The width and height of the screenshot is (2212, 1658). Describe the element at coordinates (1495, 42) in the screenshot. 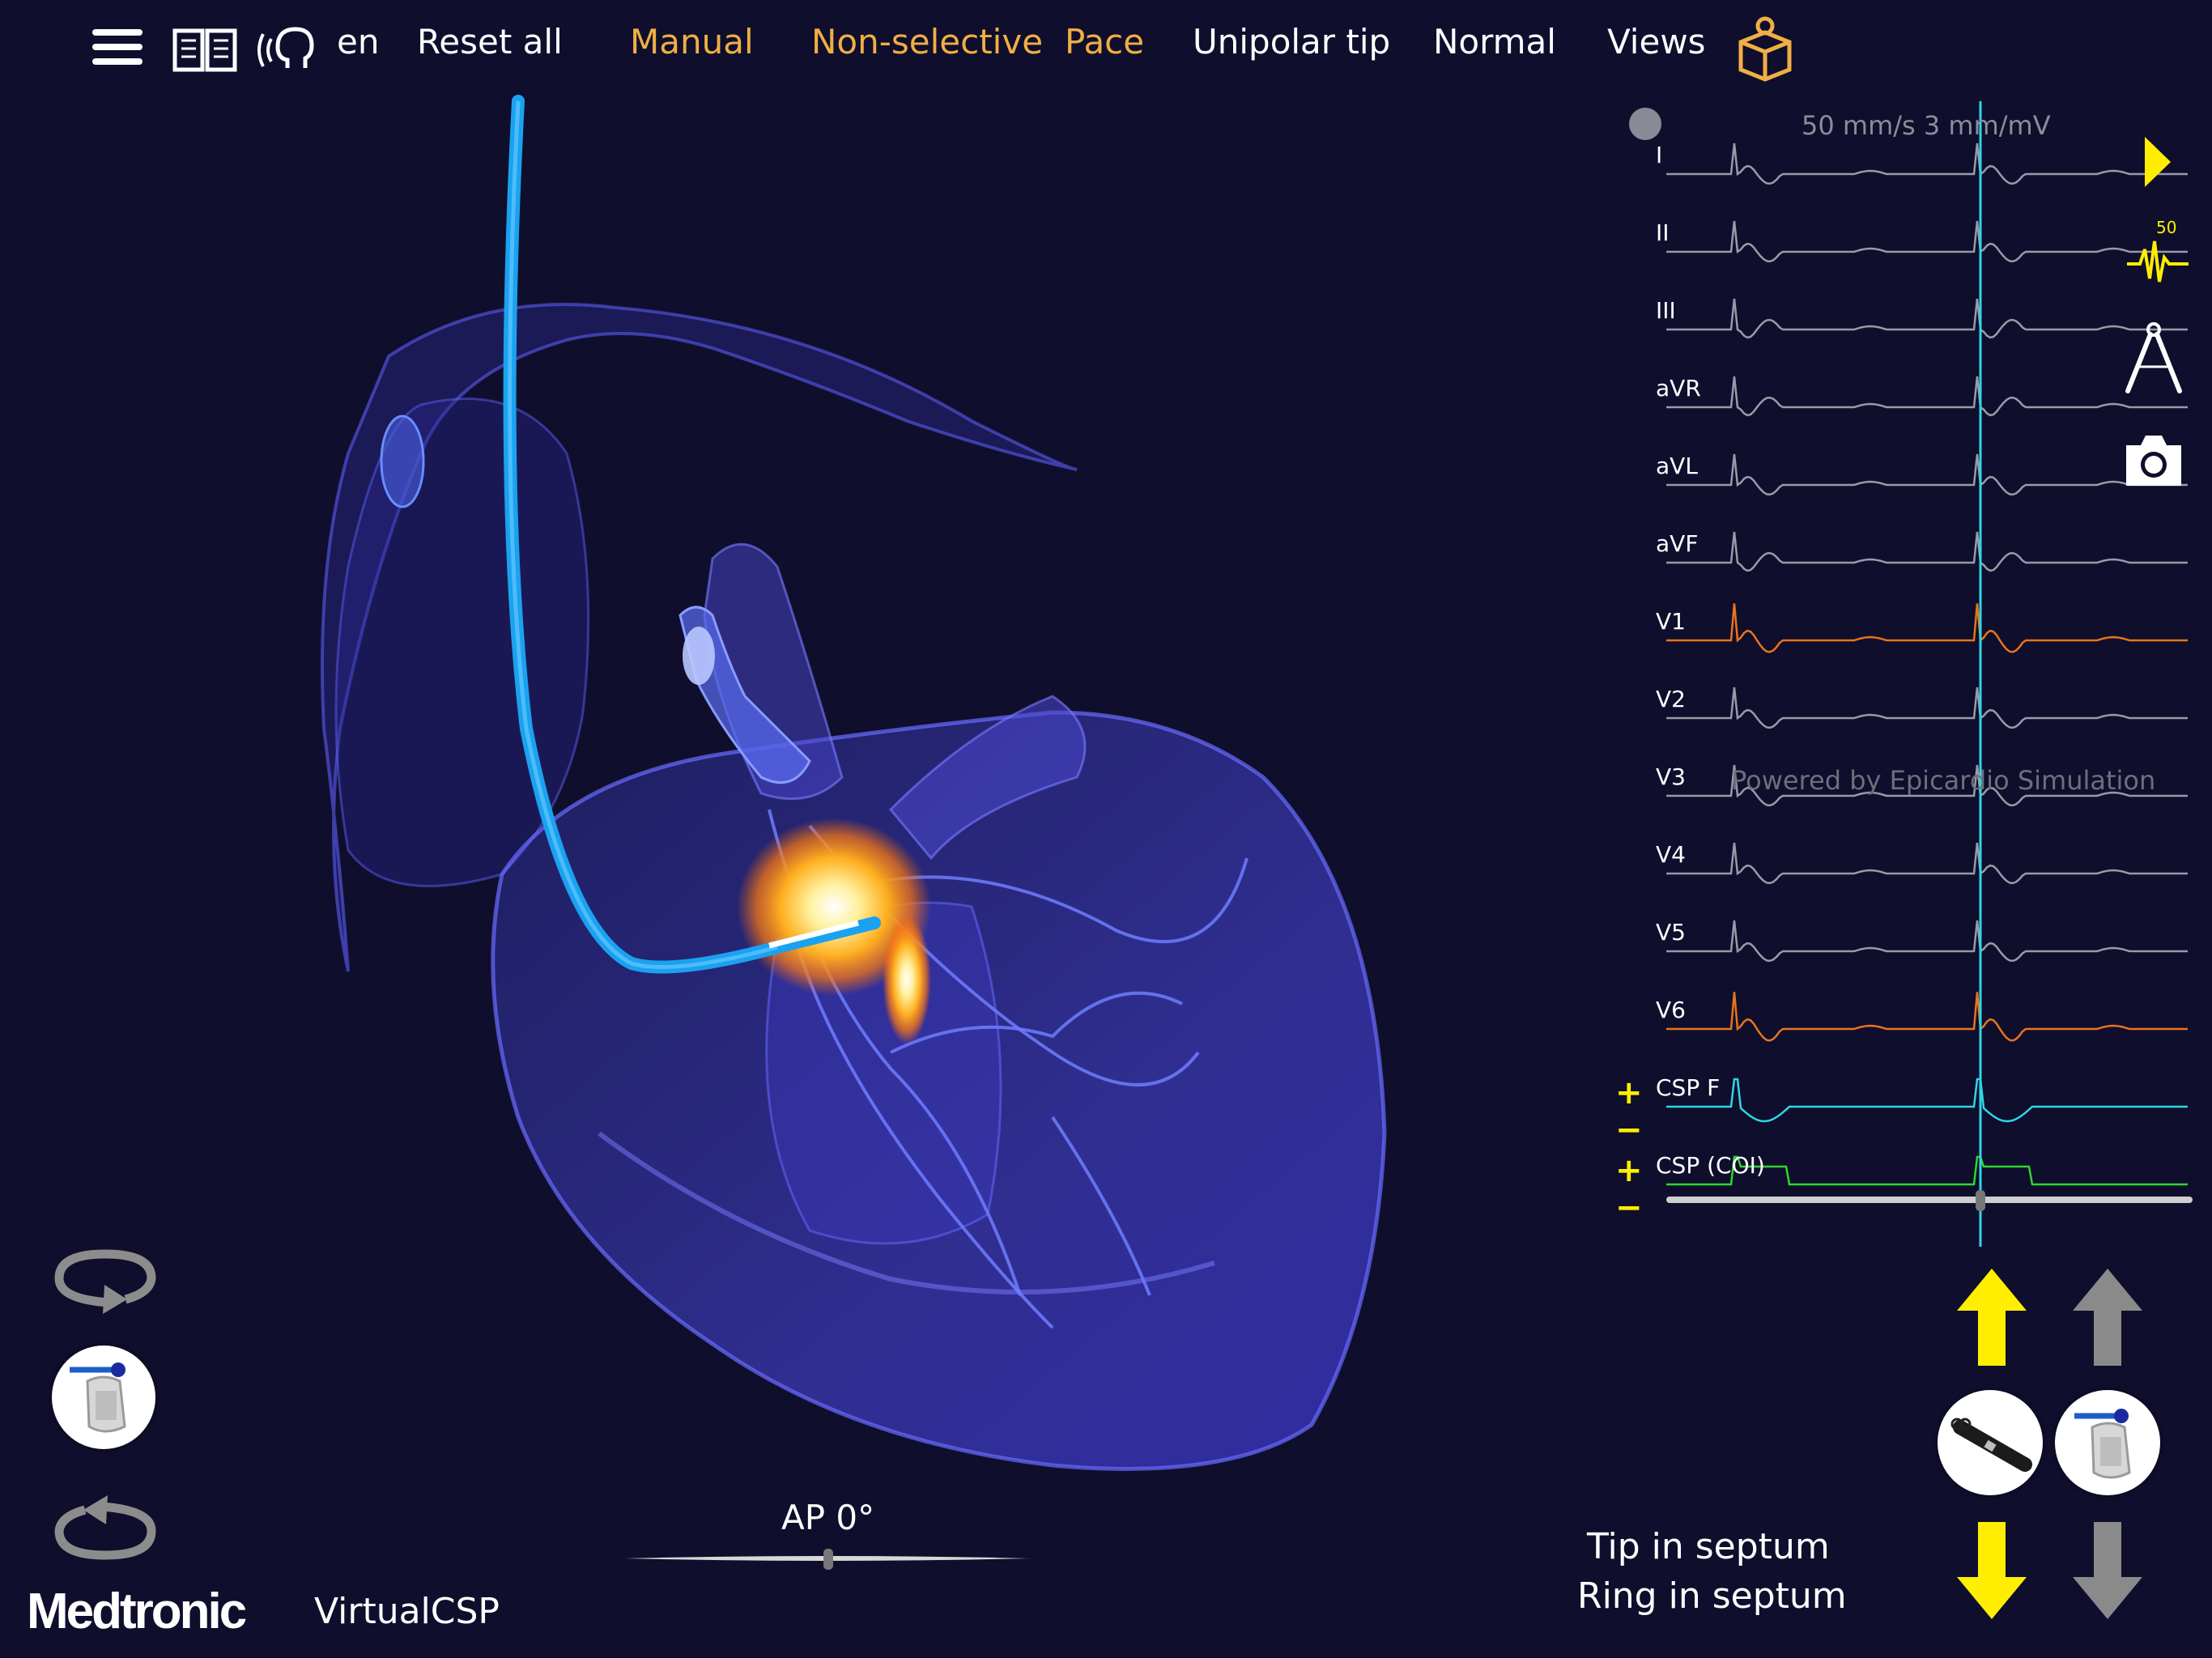

I see `rhythm-normal-button: Normal` at that location.